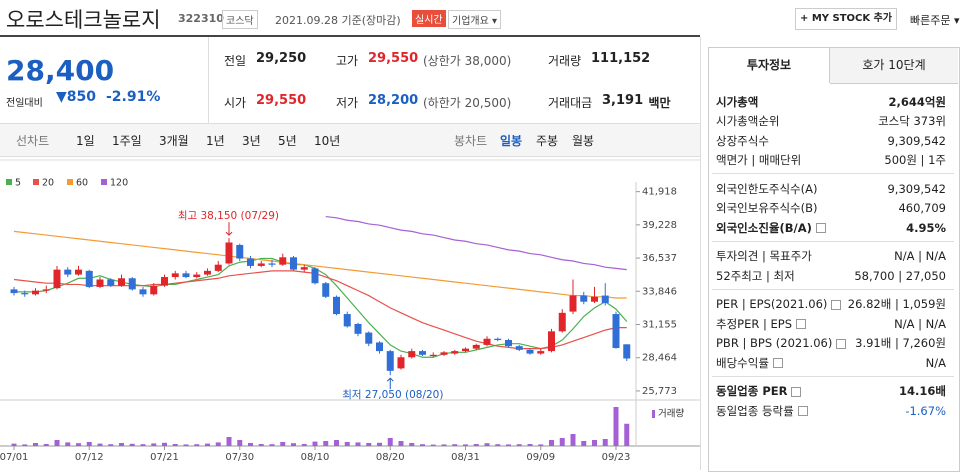 Image resolution: width=965 pixels, height=472 pixels. What do you see at coordinates (762, 411) in the screenshot?
I see `side-label-wrap: 동일업종 등락률` at bounding box center [762, 411].